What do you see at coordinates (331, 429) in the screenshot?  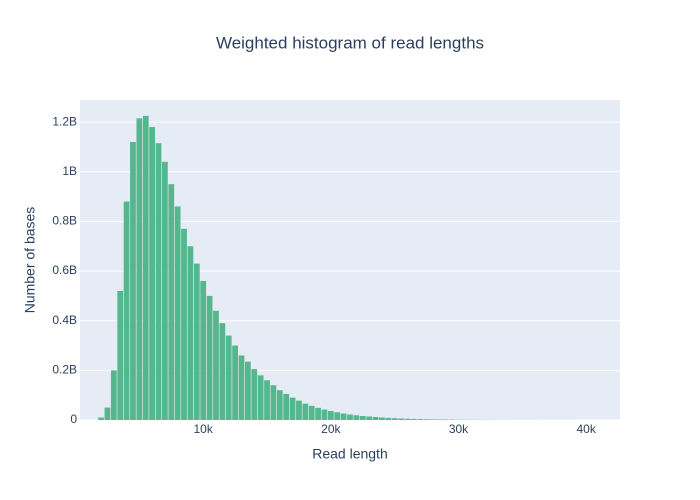 I see `x-tick-label: 20k` at bounding box center [331, 429].